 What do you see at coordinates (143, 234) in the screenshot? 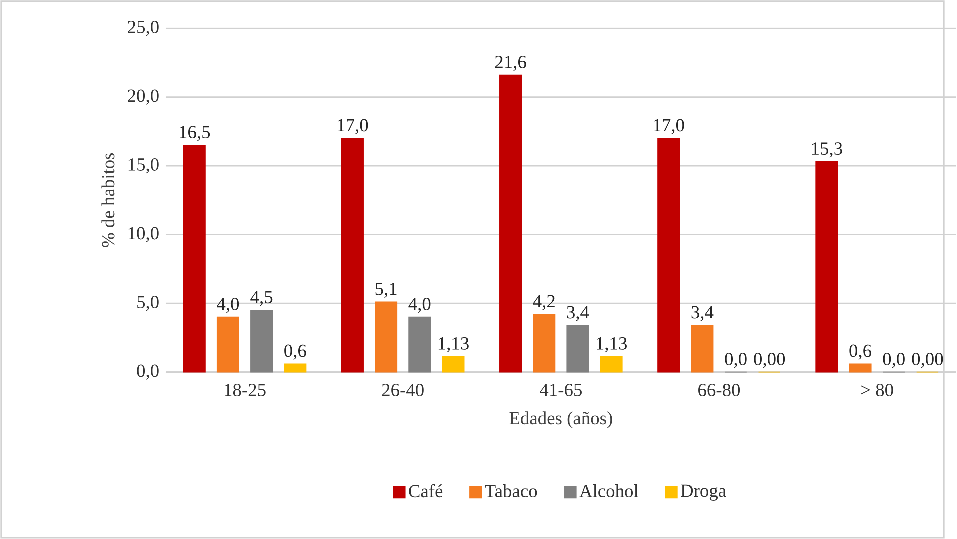
I see `y-tick-label: 10,0` at bounding box center [143, 234].